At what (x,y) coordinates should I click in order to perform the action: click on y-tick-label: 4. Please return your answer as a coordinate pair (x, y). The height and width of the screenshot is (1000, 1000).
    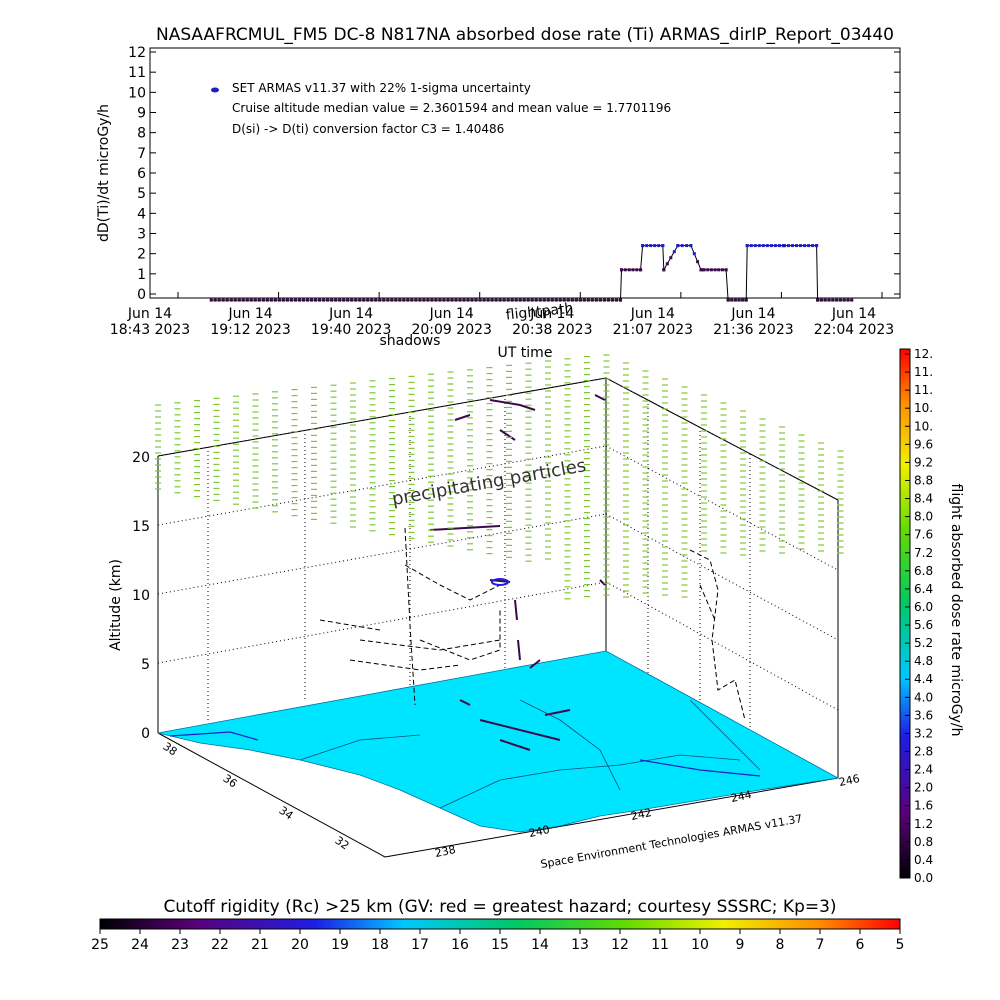
    Looking at the image, I should click on (141, 214).